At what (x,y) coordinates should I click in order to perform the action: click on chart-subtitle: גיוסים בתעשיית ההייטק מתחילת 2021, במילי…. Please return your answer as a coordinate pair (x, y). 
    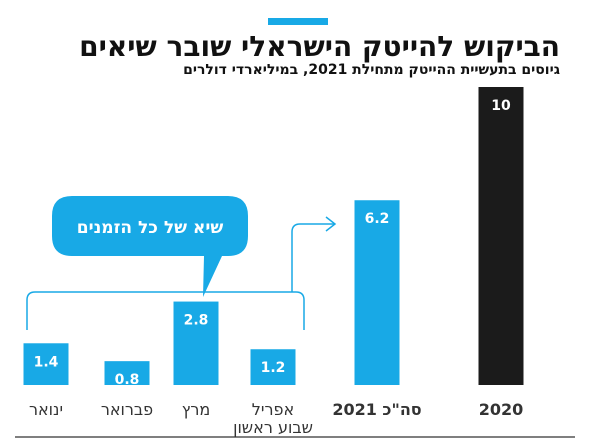
    Looking at the image, I should click on (371, 70).